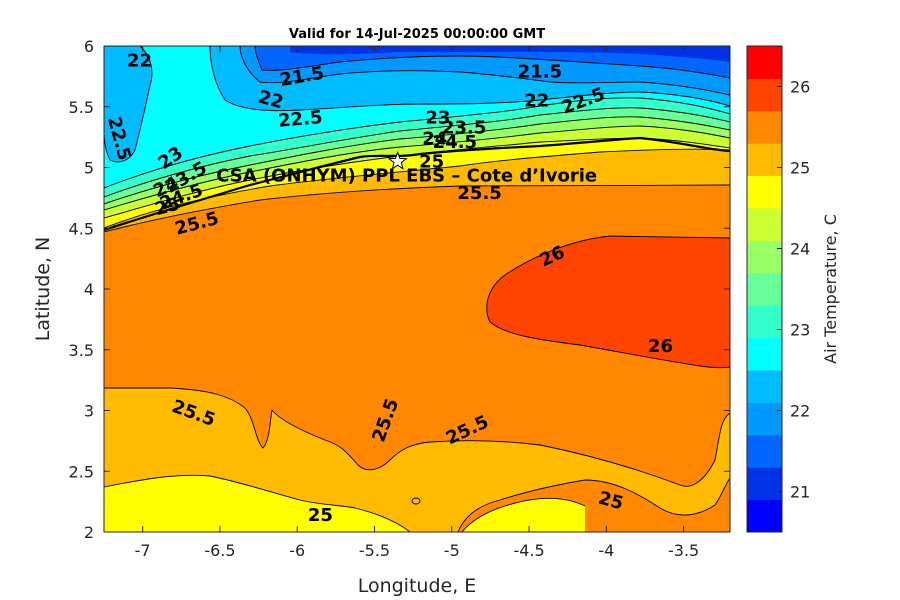  I want to click on x-tick-label: -3.5, so click(683, 550).